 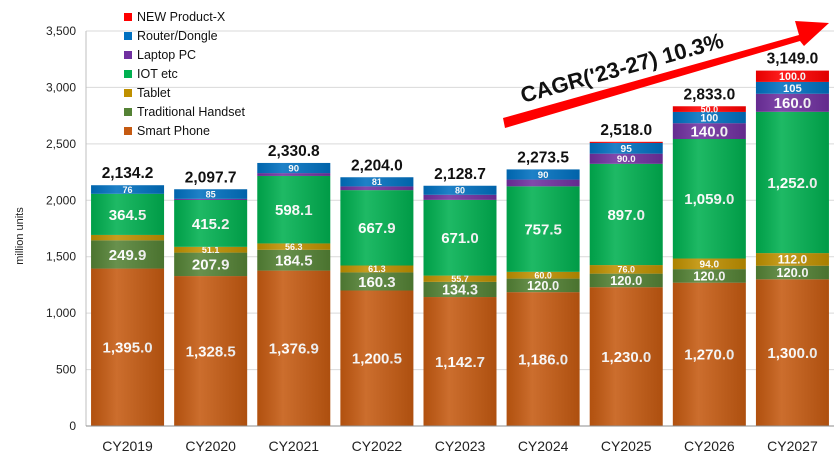 I want to click on cagr-arrow-shape, so click(x=666, y=74).